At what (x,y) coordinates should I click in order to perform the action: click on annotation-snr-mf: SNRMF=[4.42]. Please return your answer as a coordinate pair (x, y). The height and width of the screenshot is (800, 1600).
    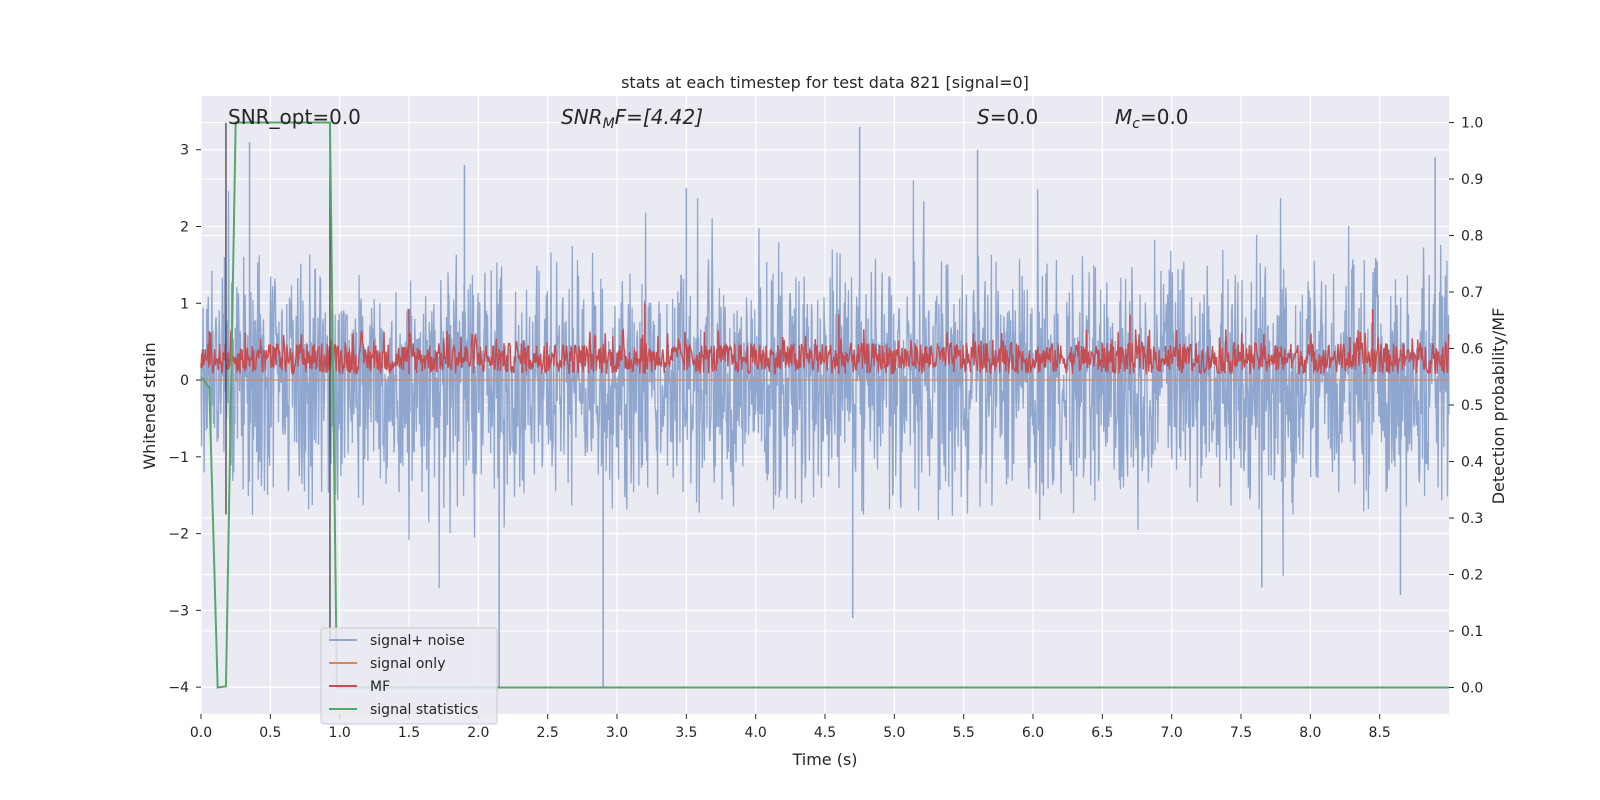
    Looking at the image, I should click on (632, 118).